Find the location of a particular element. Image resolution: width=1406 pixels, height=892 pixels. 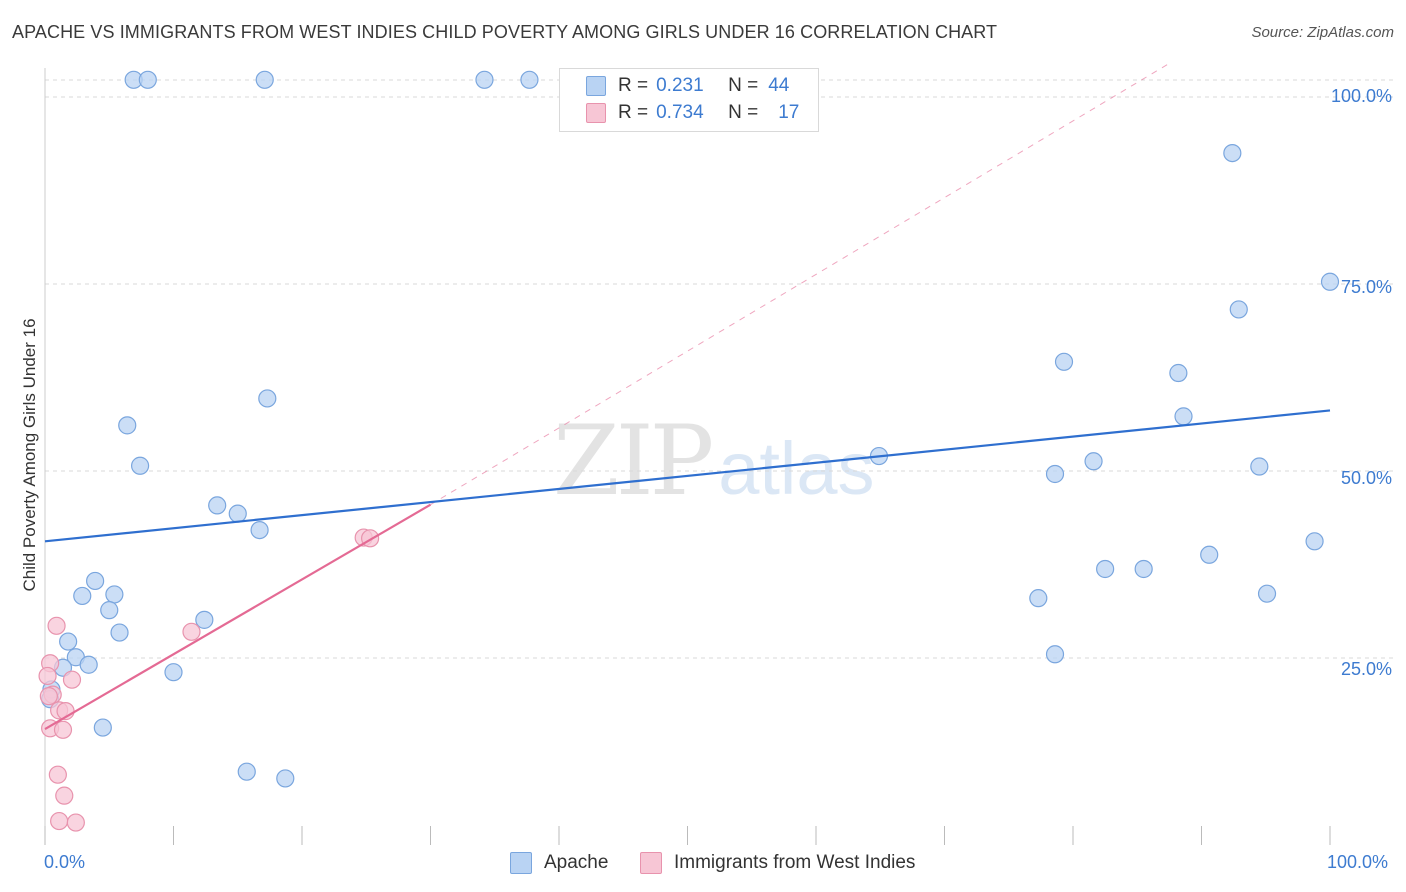

y-tick-75: 75.0% is located at coordinates (1366, 287).